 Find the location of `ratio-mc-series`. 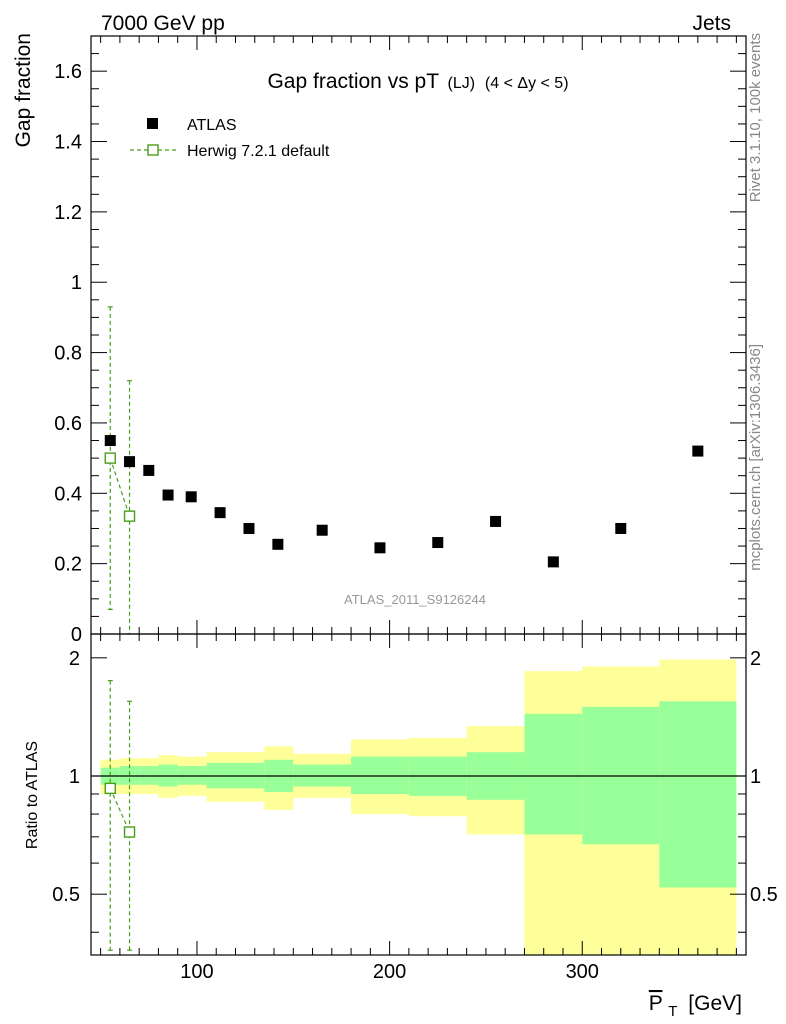

ratio-mc-series is located at coordinates (120, 815).